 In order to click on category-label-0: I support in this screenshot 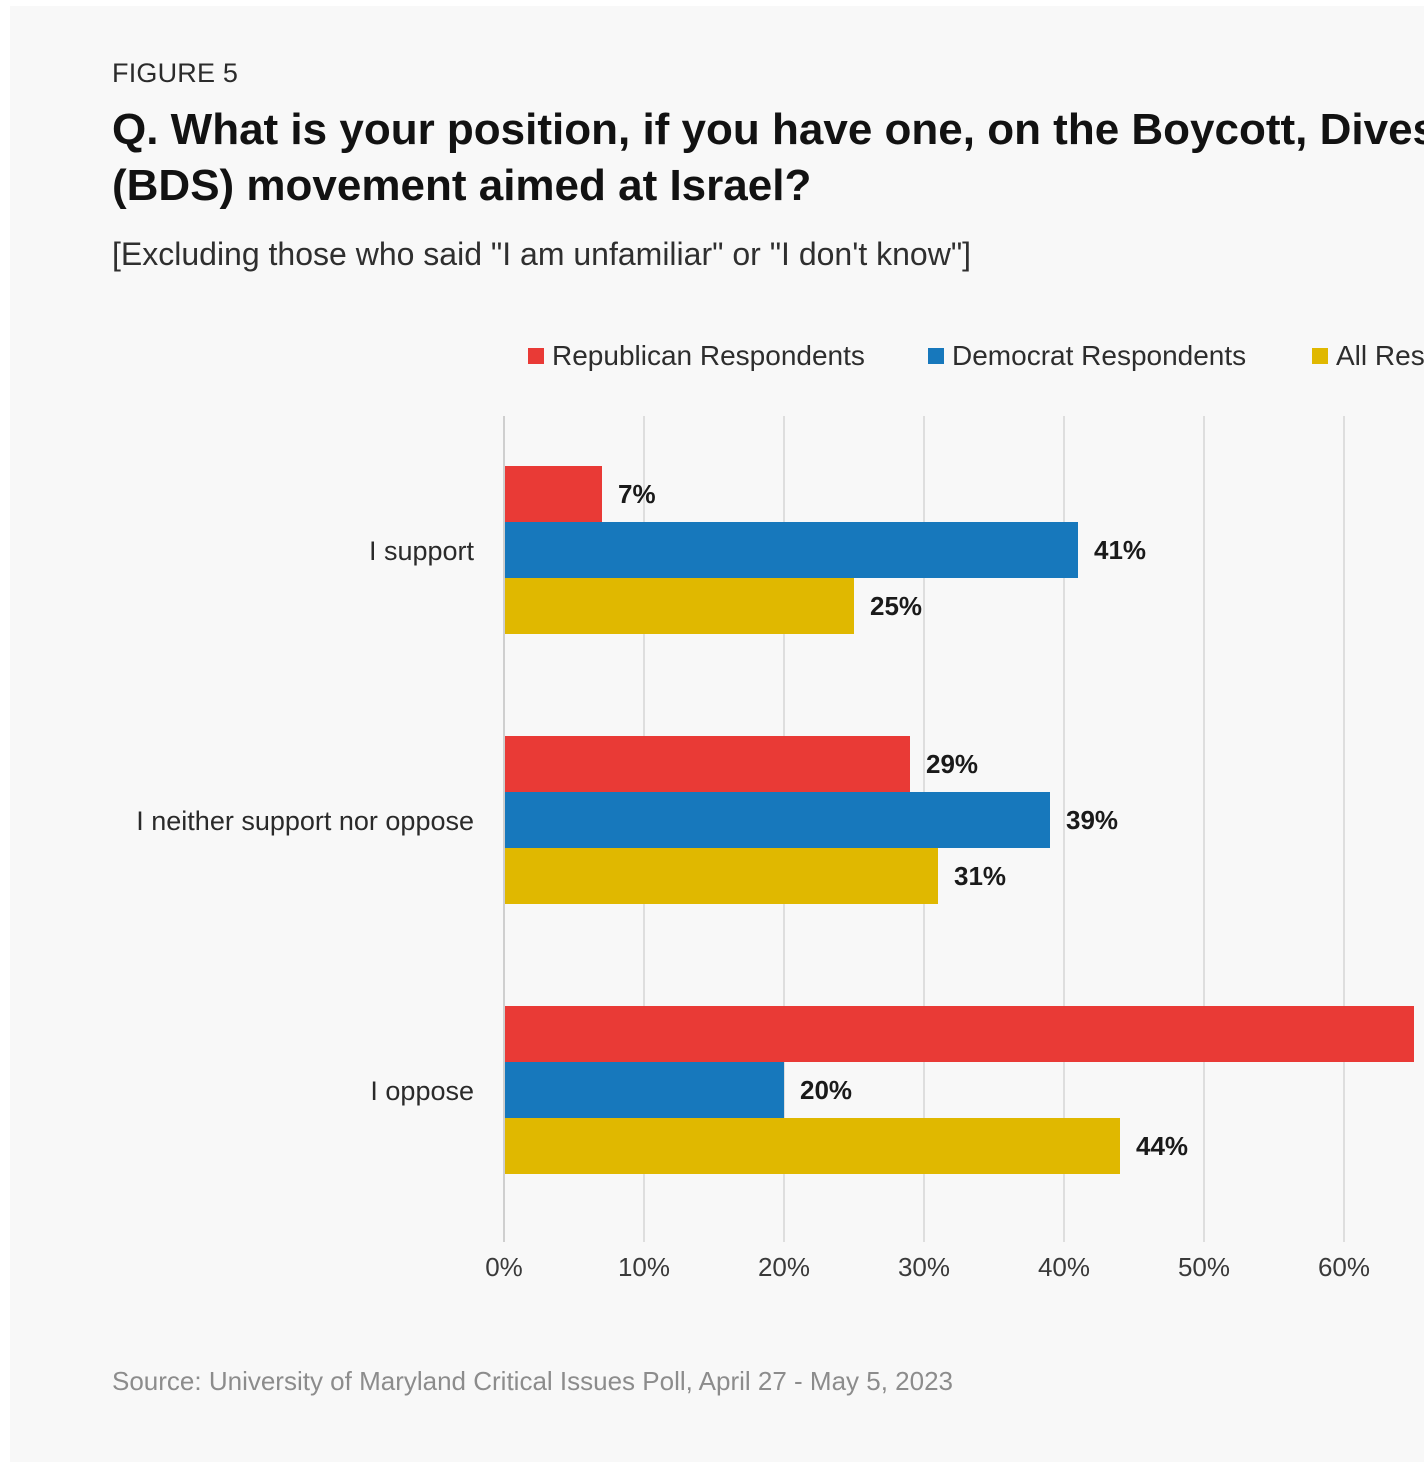, I will do `click(422, 551)`.